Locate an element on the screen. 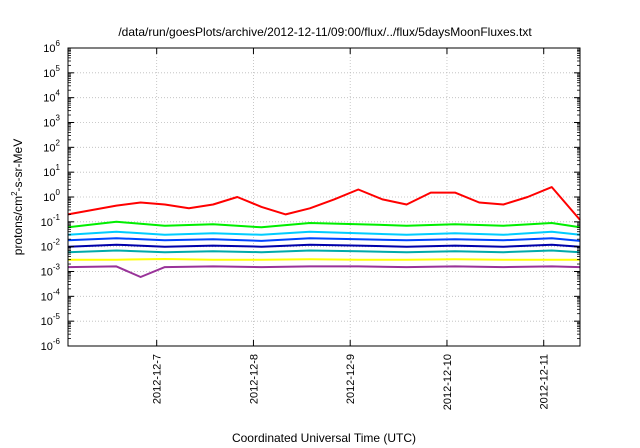  y-tick-label: 10⁻³ is located at coordinates (51, 271).